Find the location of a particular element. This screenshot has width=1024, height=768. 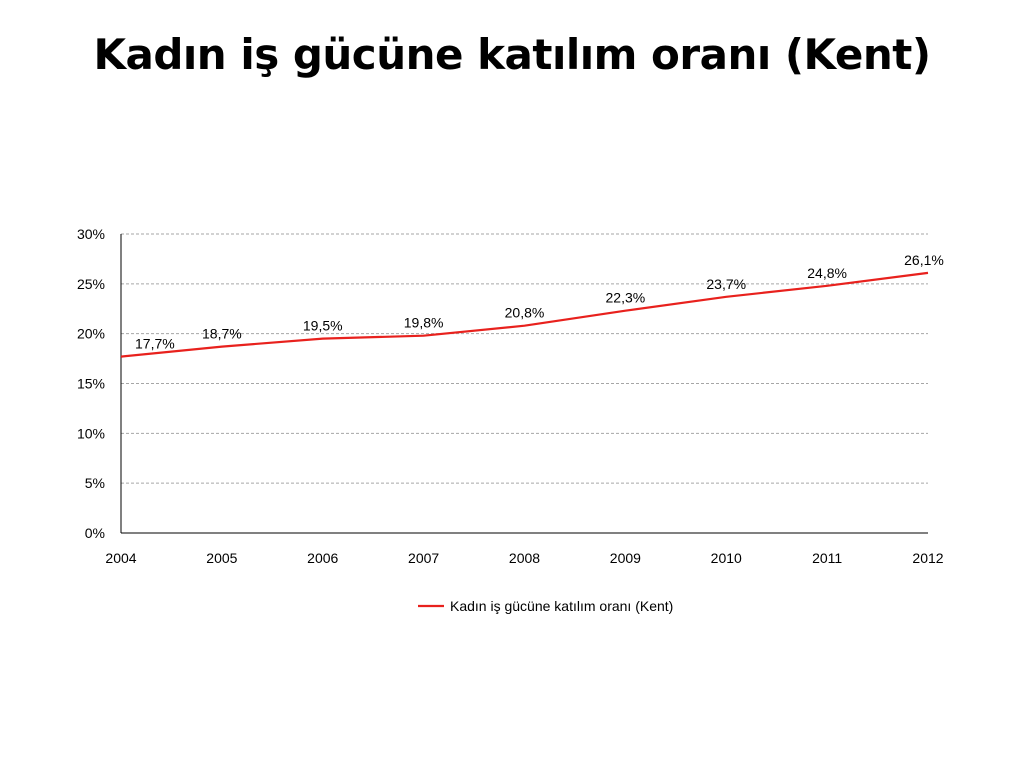

x-tick-label: 2012 is located at coordinates (927, 558).